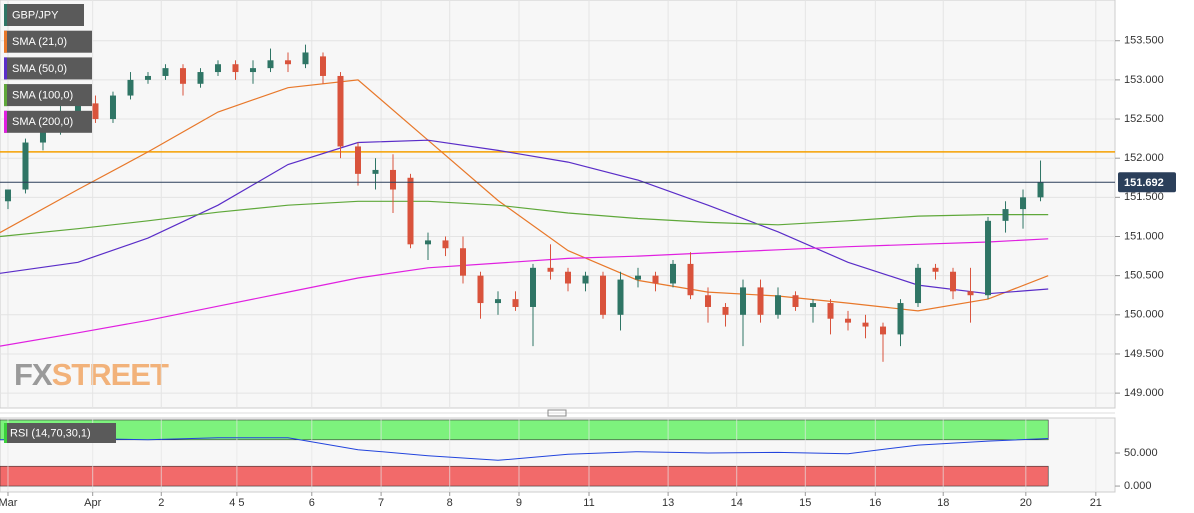 The height and width of the screenshot is (513, 1194). I want to click on x-tick-label: 18, so click(943, 503).